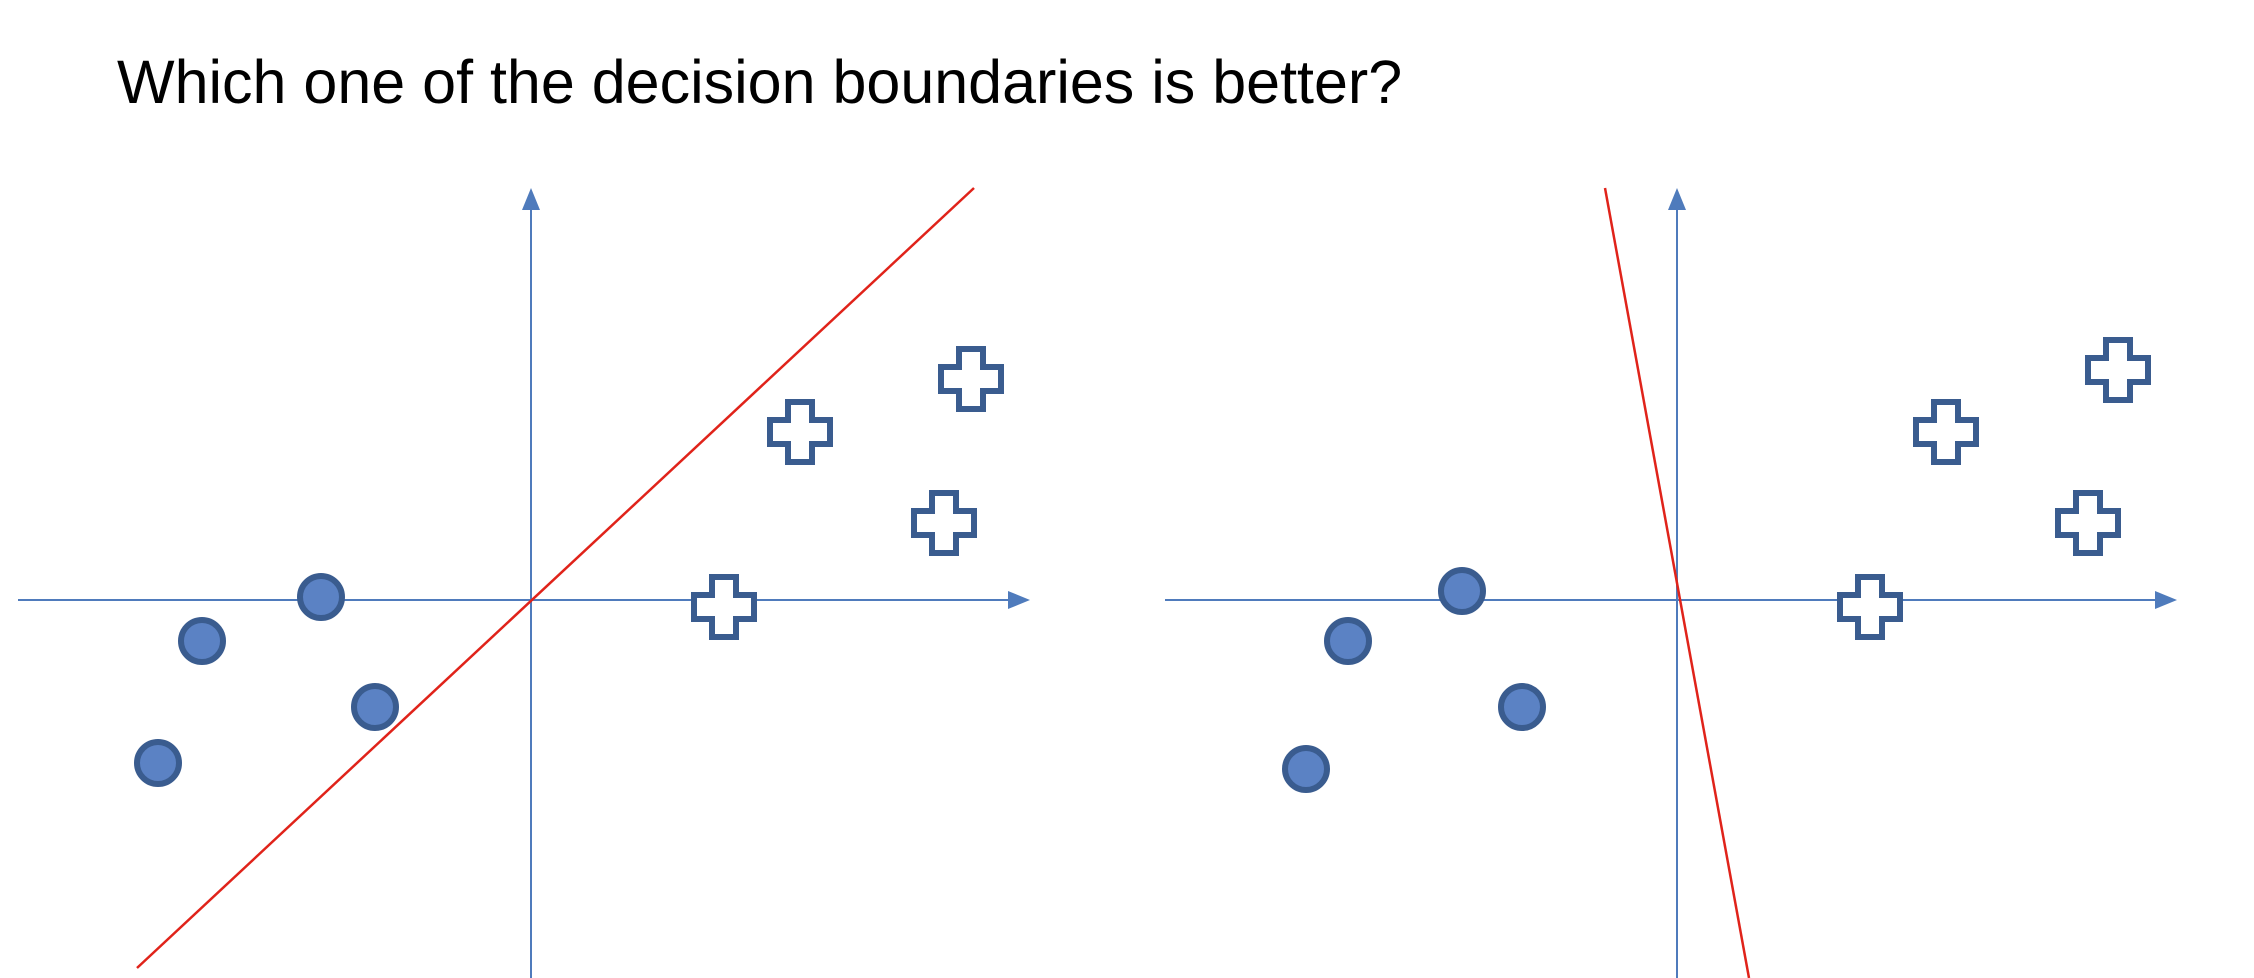 This screenshot has height=978, width=2254. What do you see at coordinates (1414, 680) in the screenshot?
I see `right-circle-class` at bounding box center [1414, 680].